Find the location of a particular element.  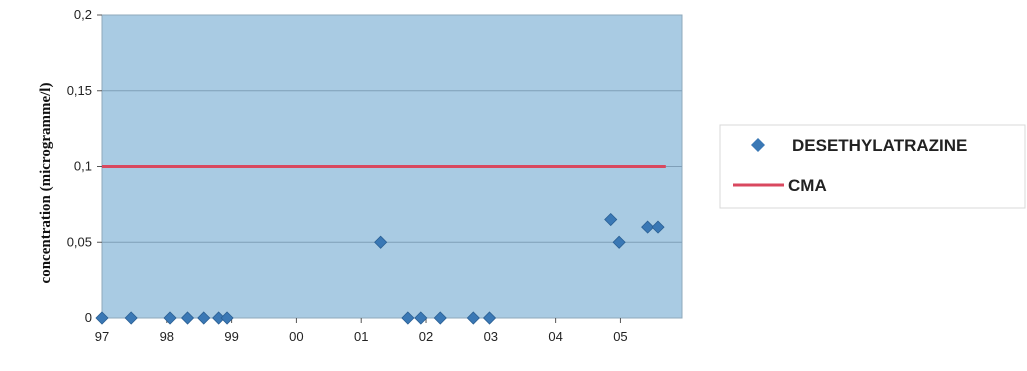

x-tick-label: 03 is located at coordinates (491, 336).